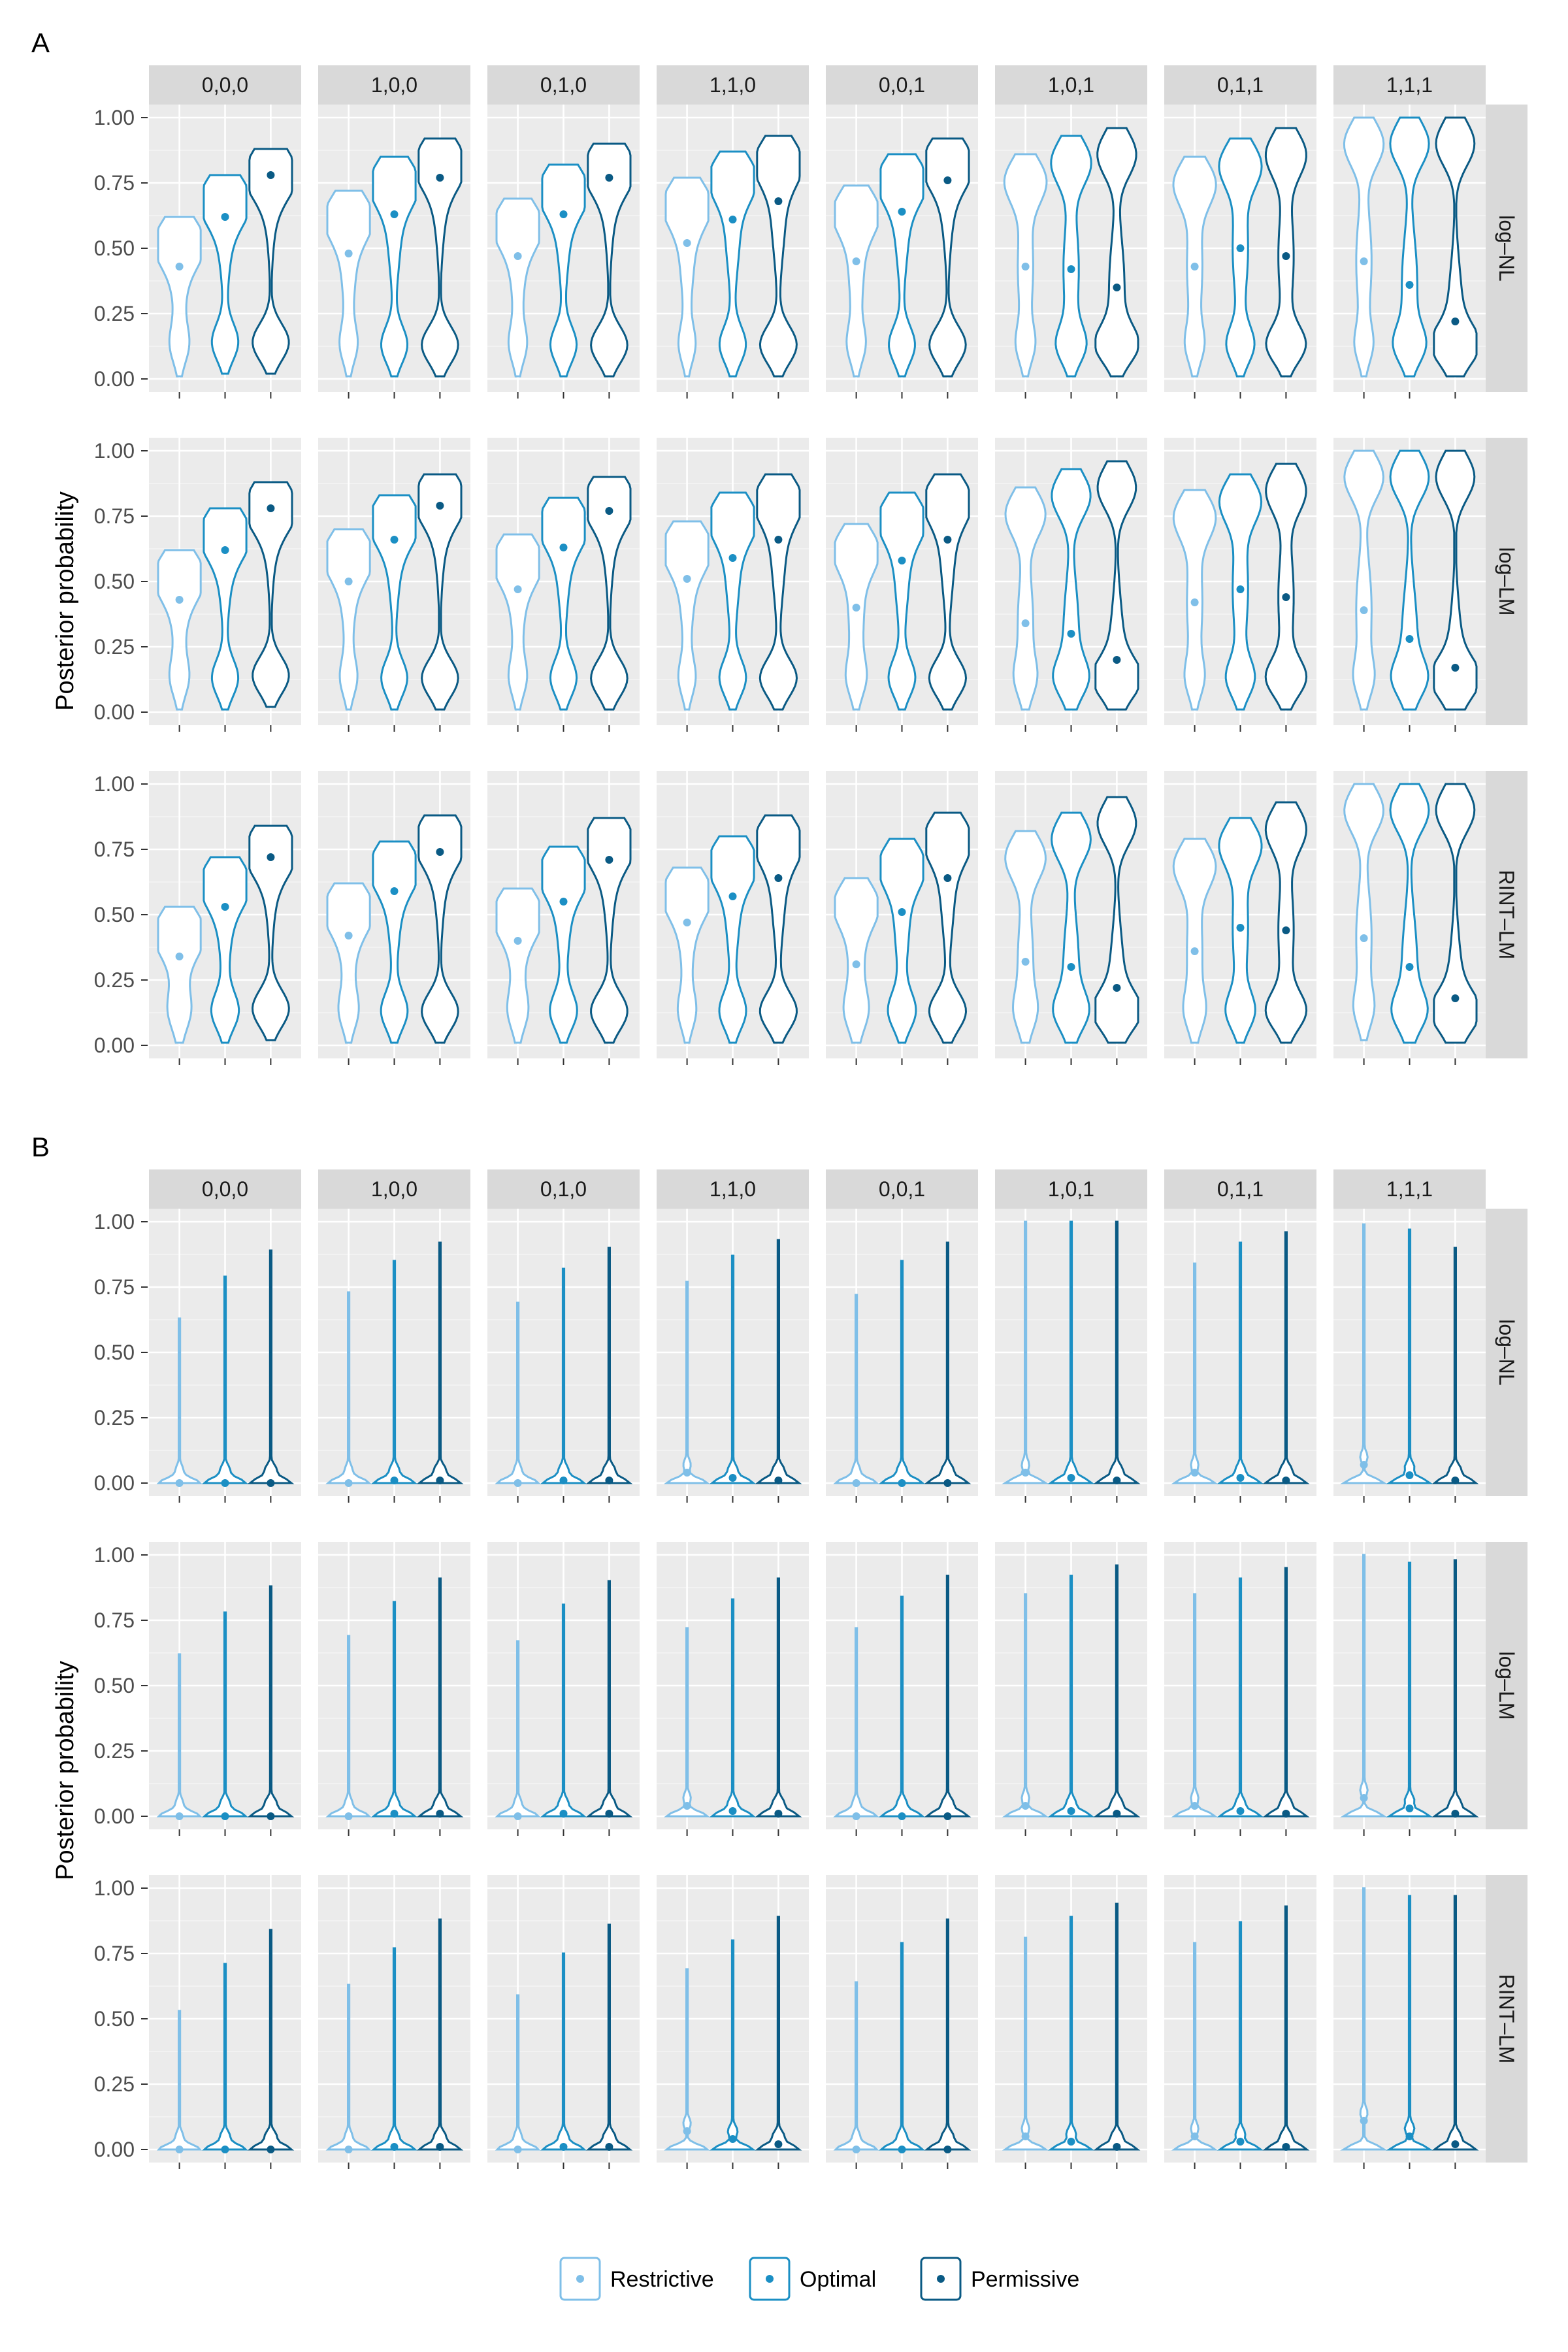 The image size is (1568, 2352). Describe the element at coordinates (114, 784) in the screenshot. I see `y-tick-label: 1.00` at that location.